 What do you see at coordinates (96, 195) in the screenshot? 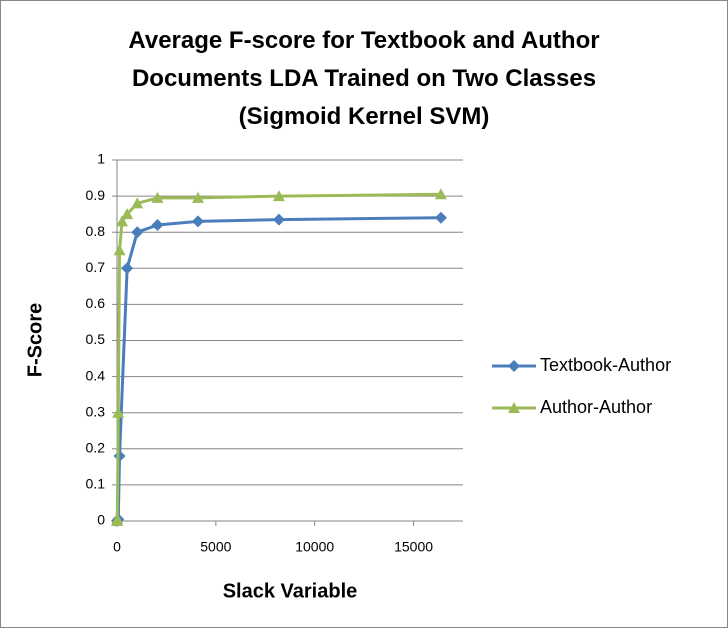
I see `y-tick-label: 0.9` at bounding box center [96, 195].